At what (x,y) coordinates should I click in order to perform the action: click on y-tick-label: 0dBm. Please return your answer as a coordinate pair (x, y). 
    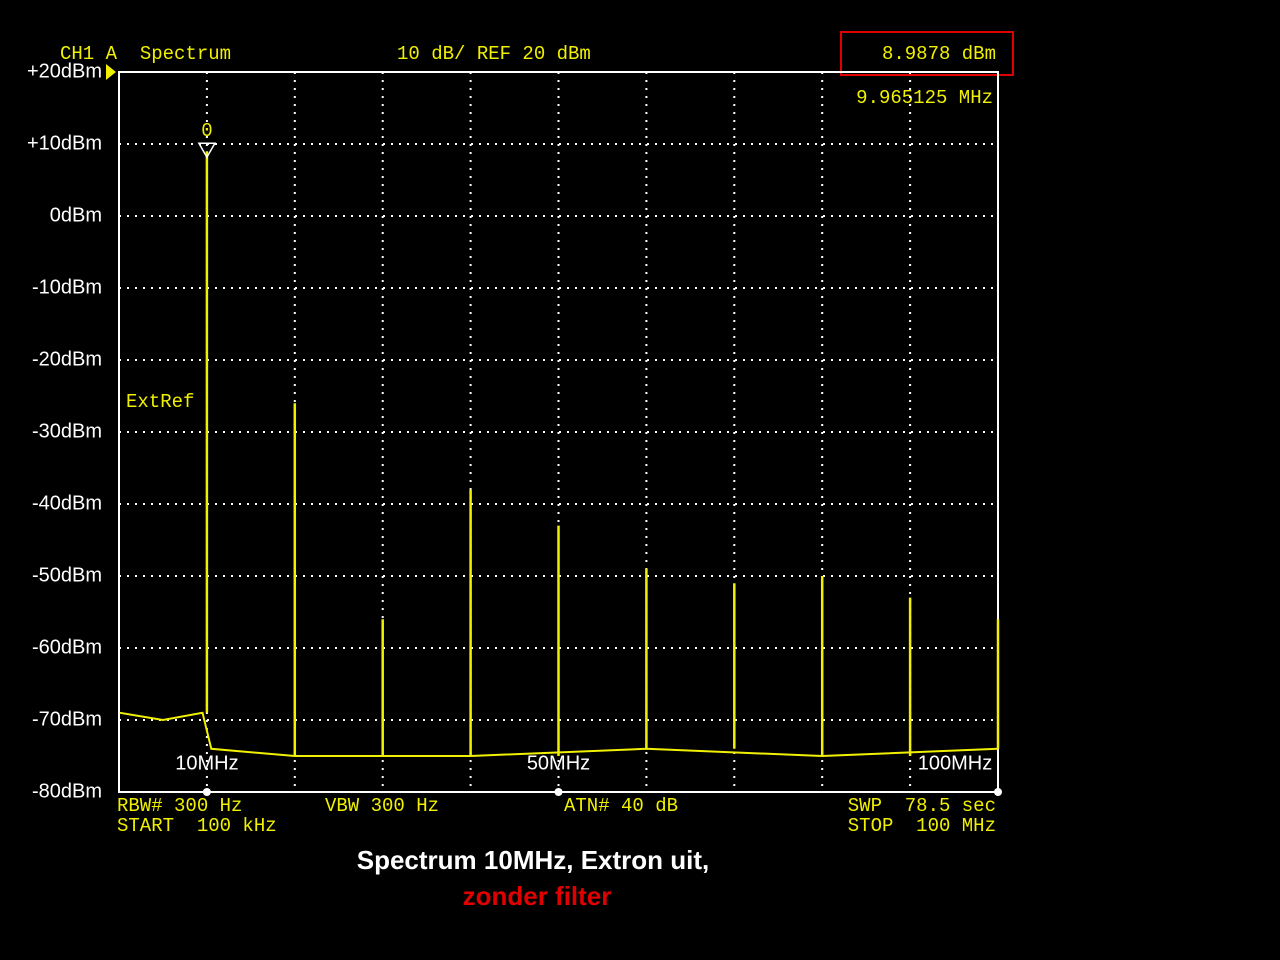
    Looking at the image, I should click on (76, 215).